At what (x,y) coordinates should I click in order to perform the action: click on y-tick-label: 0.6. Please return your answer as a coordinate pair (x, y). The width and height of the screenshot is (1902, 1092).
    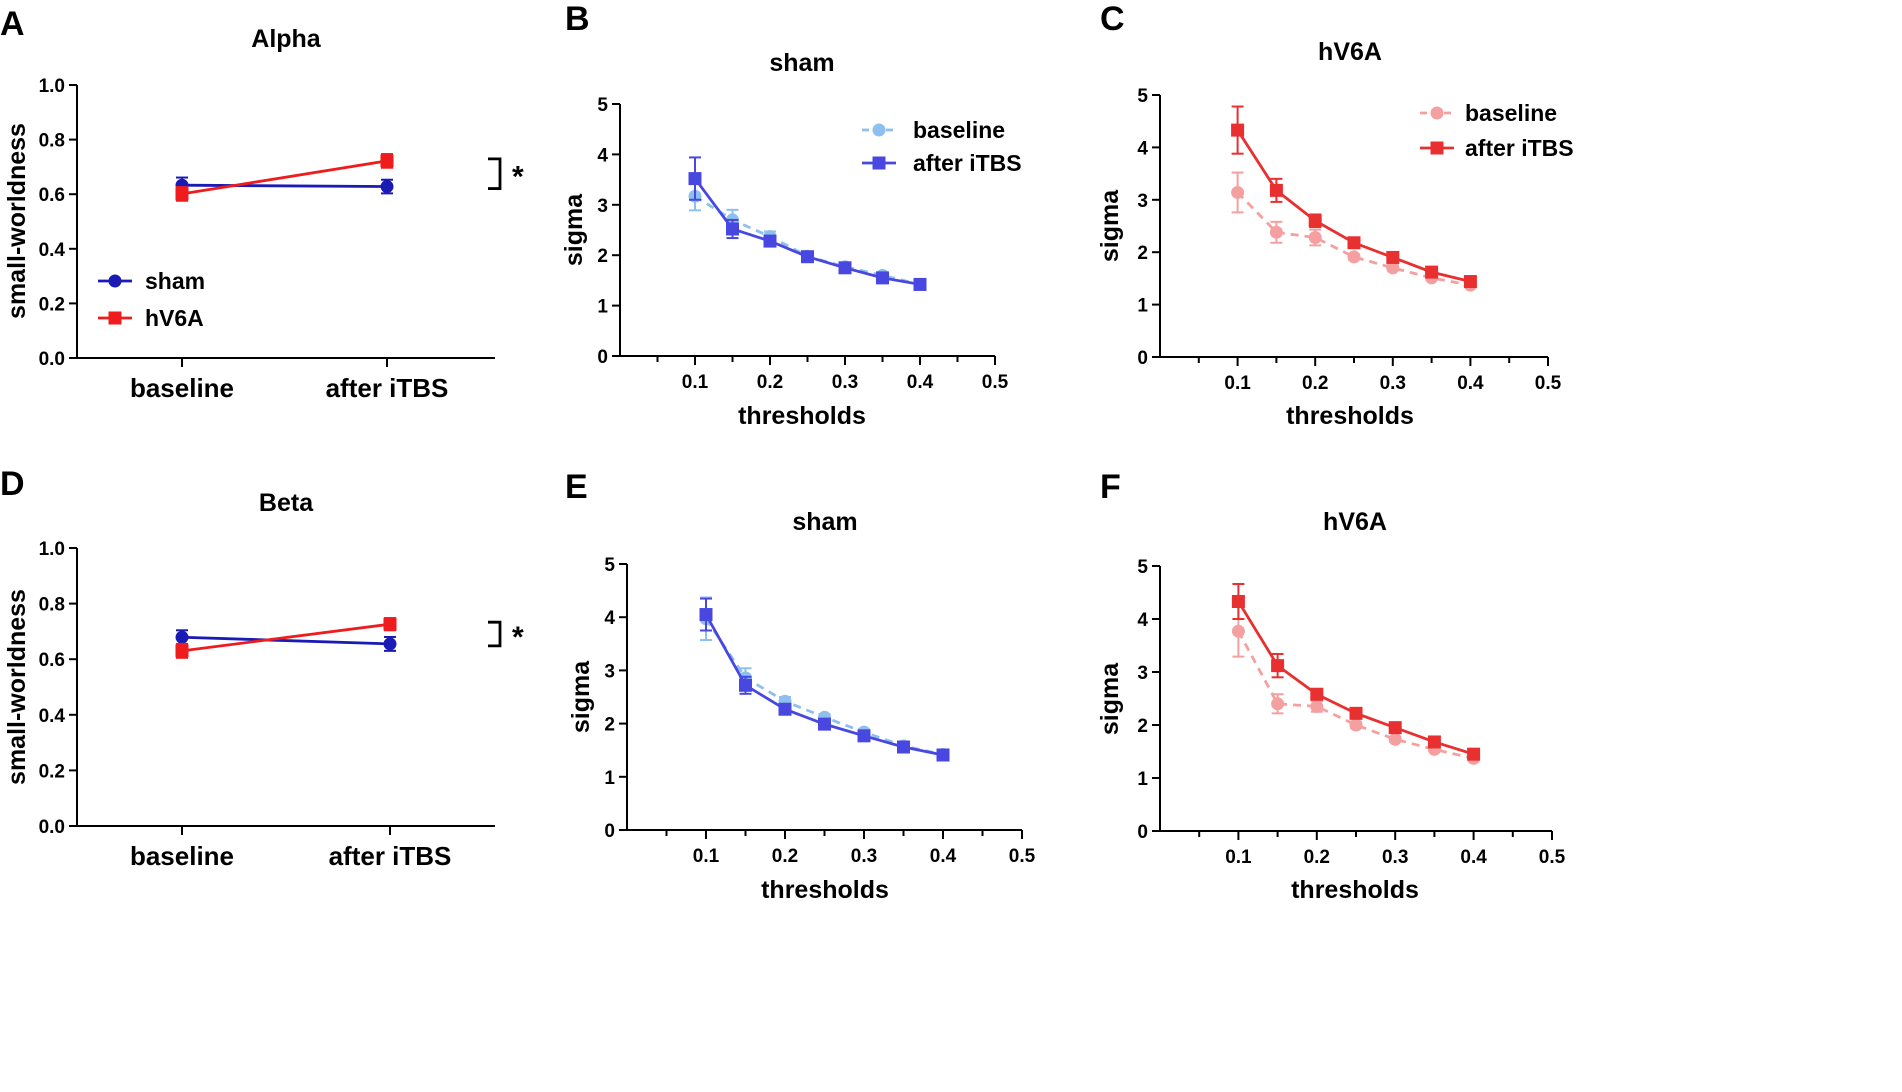
    Looking at the image, I should click on (52, 195).